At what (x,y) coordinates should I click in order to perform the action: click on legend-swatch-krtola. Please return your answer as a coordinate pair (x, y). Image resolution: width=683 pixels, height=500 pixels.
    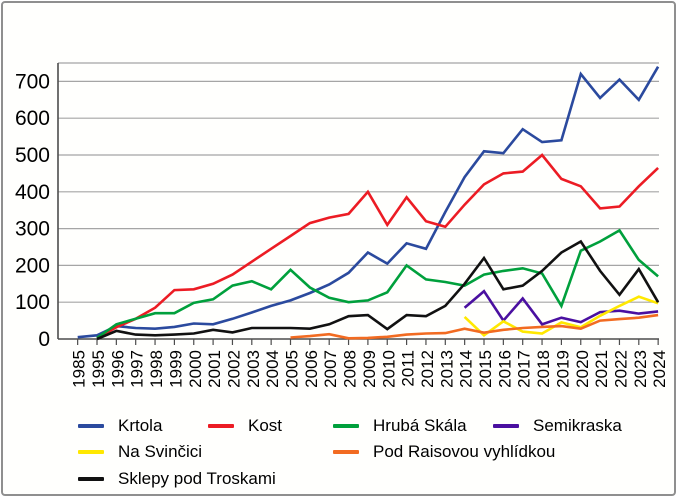
    Looking at the image, I should click on (91, 426).